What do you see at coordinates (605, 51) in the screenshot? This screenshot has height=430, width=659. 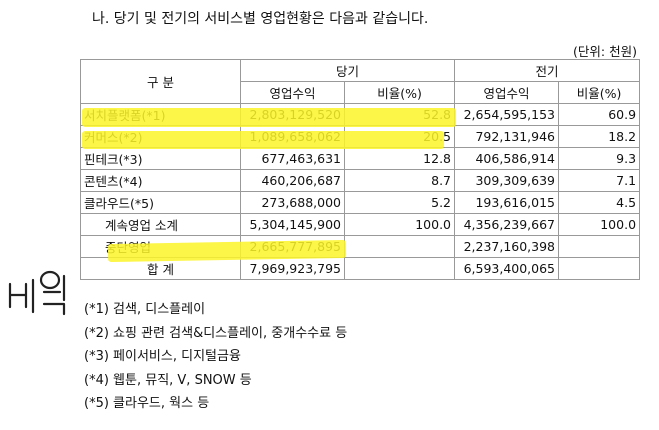 I see `unit-label: (단위: 천원)` at bounding box center [605, 51].